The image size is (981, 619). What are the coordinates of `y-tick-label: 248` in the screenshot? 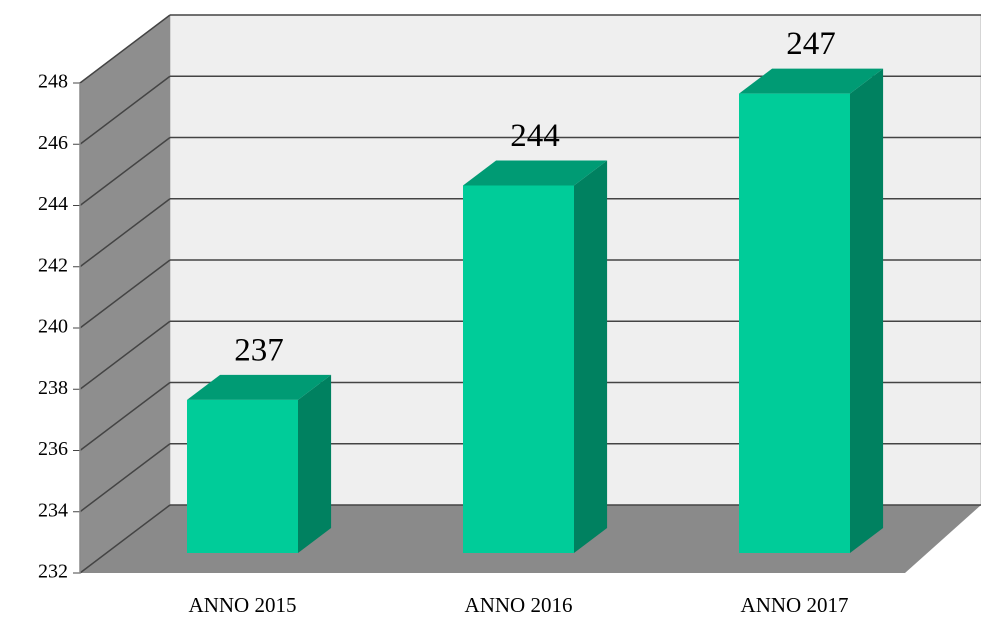 It's located at (53, 82).